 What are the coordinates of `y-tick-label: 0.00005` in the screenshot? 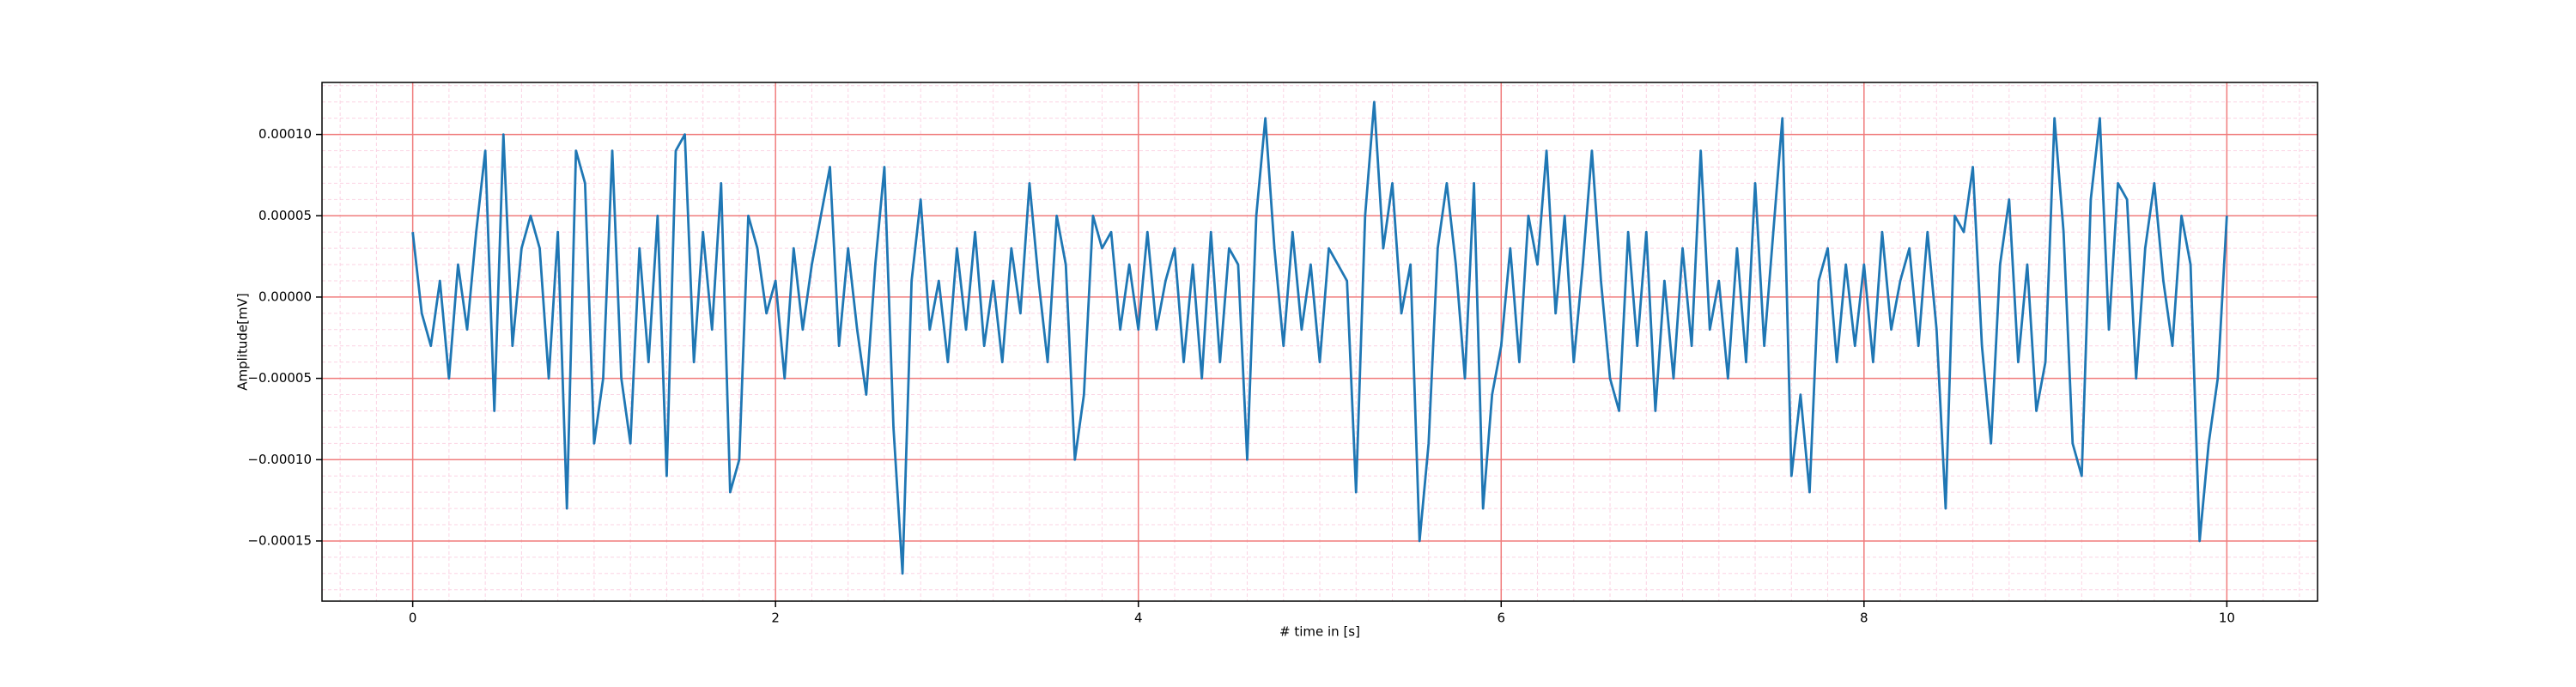 It's located at (285, 215).